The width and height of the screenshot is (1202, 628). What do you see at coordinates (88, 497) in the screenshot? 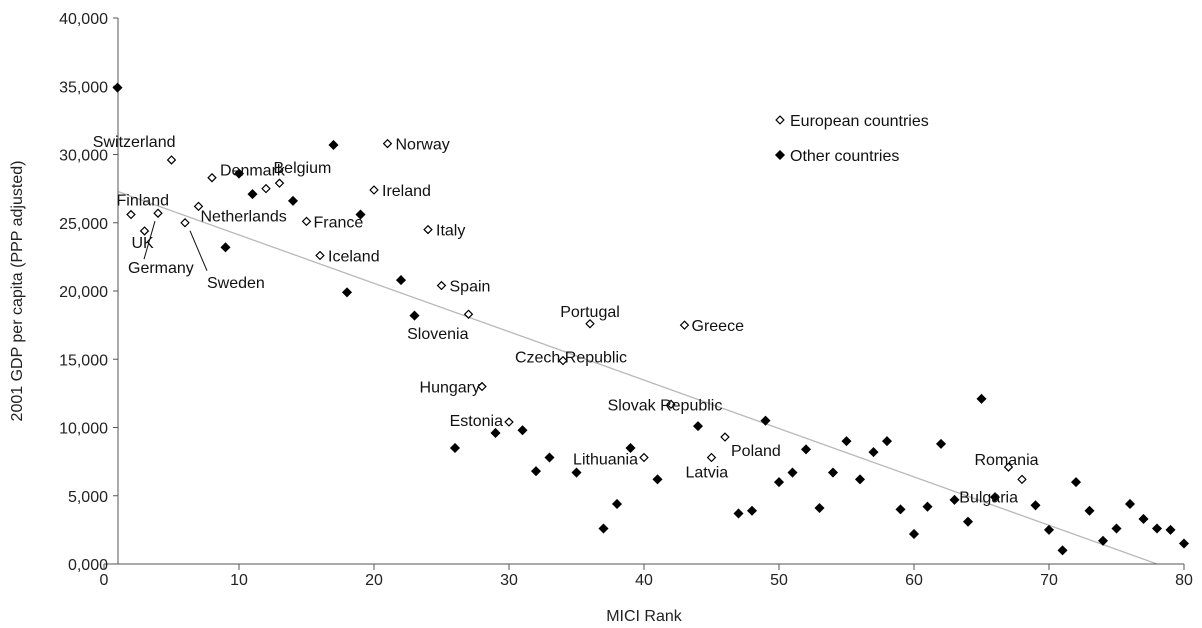
I see `y-tick-label: 5,000` at bounding box center [88, 497].